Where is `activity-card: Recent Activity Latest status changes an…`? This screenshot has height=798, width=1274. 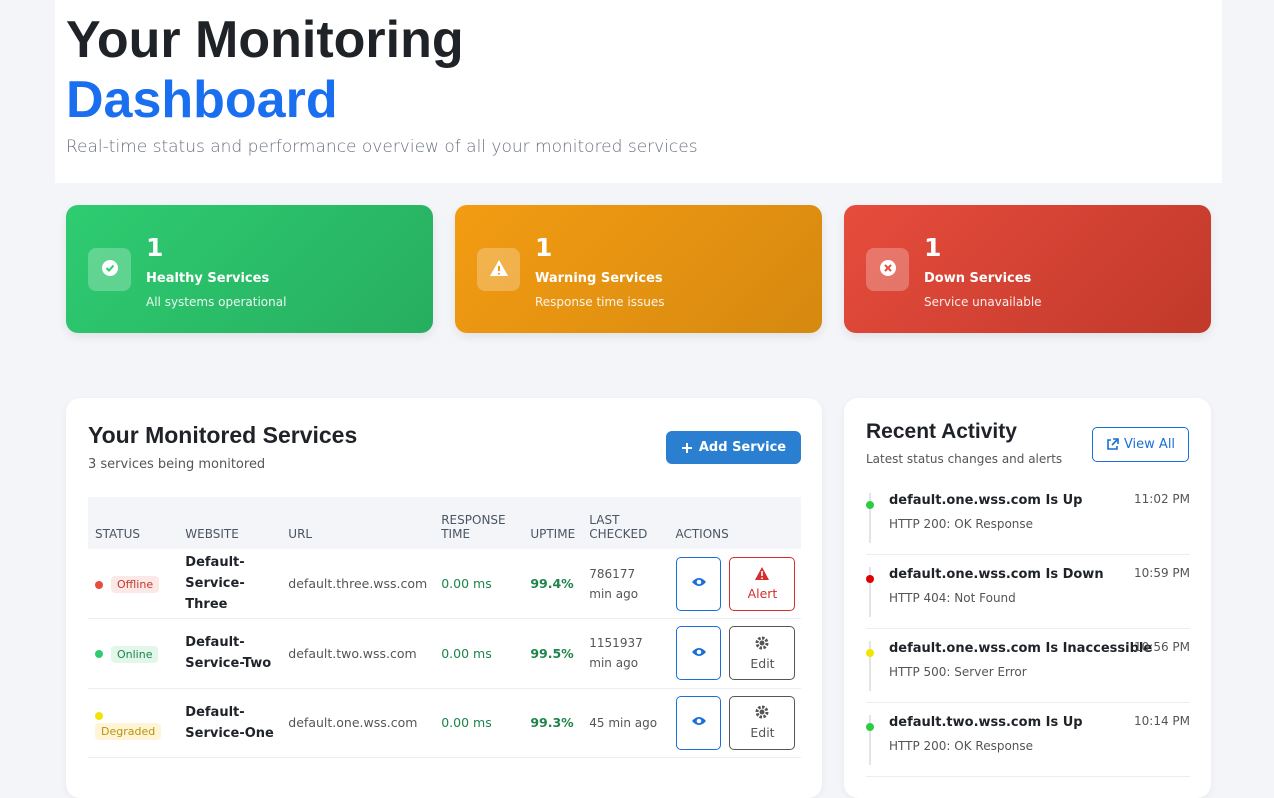 activity-card: Recent Activity Latest status changes an… is located at coordinates (1027, 598).